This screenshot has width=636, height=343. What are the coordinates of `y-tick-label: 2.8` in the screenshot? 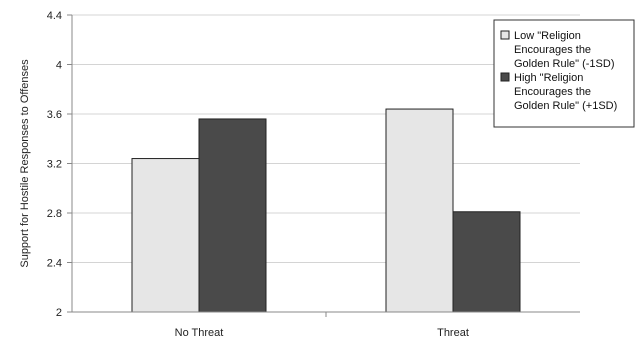 It's located at (54, 214).